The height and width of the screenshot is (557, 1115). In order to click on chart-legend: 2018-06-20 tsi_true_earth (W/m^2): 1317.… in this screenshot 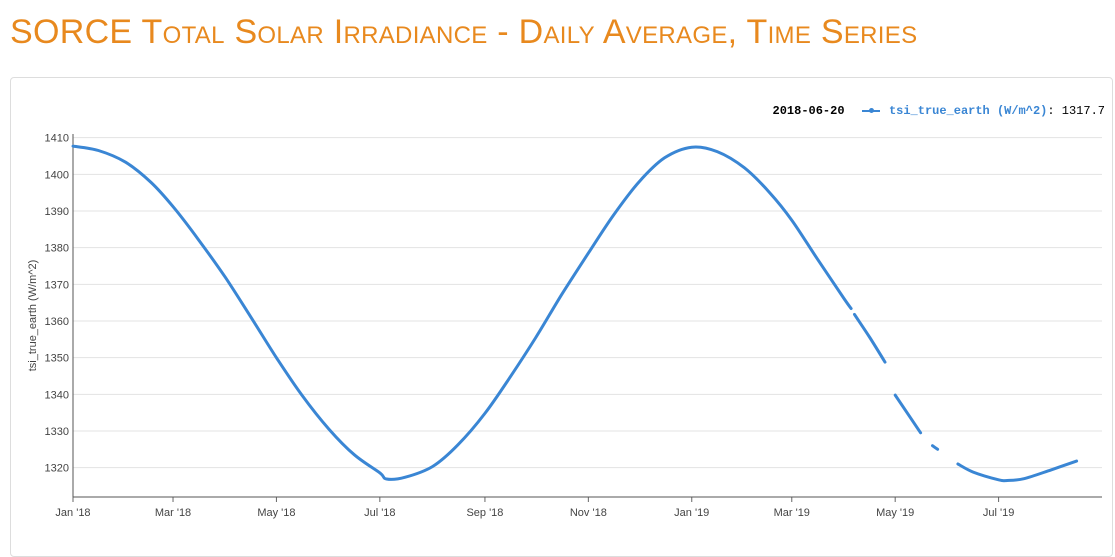, I will do `click(939, 111)`.